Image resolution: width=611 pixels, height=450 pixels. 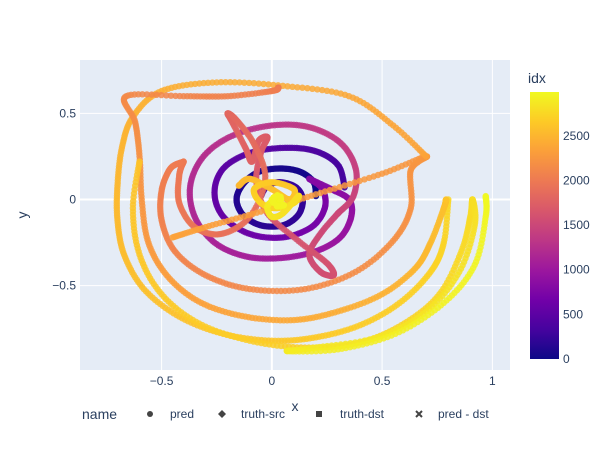 I want to click on y-tick-label: 0, so click(x=72, y=200).